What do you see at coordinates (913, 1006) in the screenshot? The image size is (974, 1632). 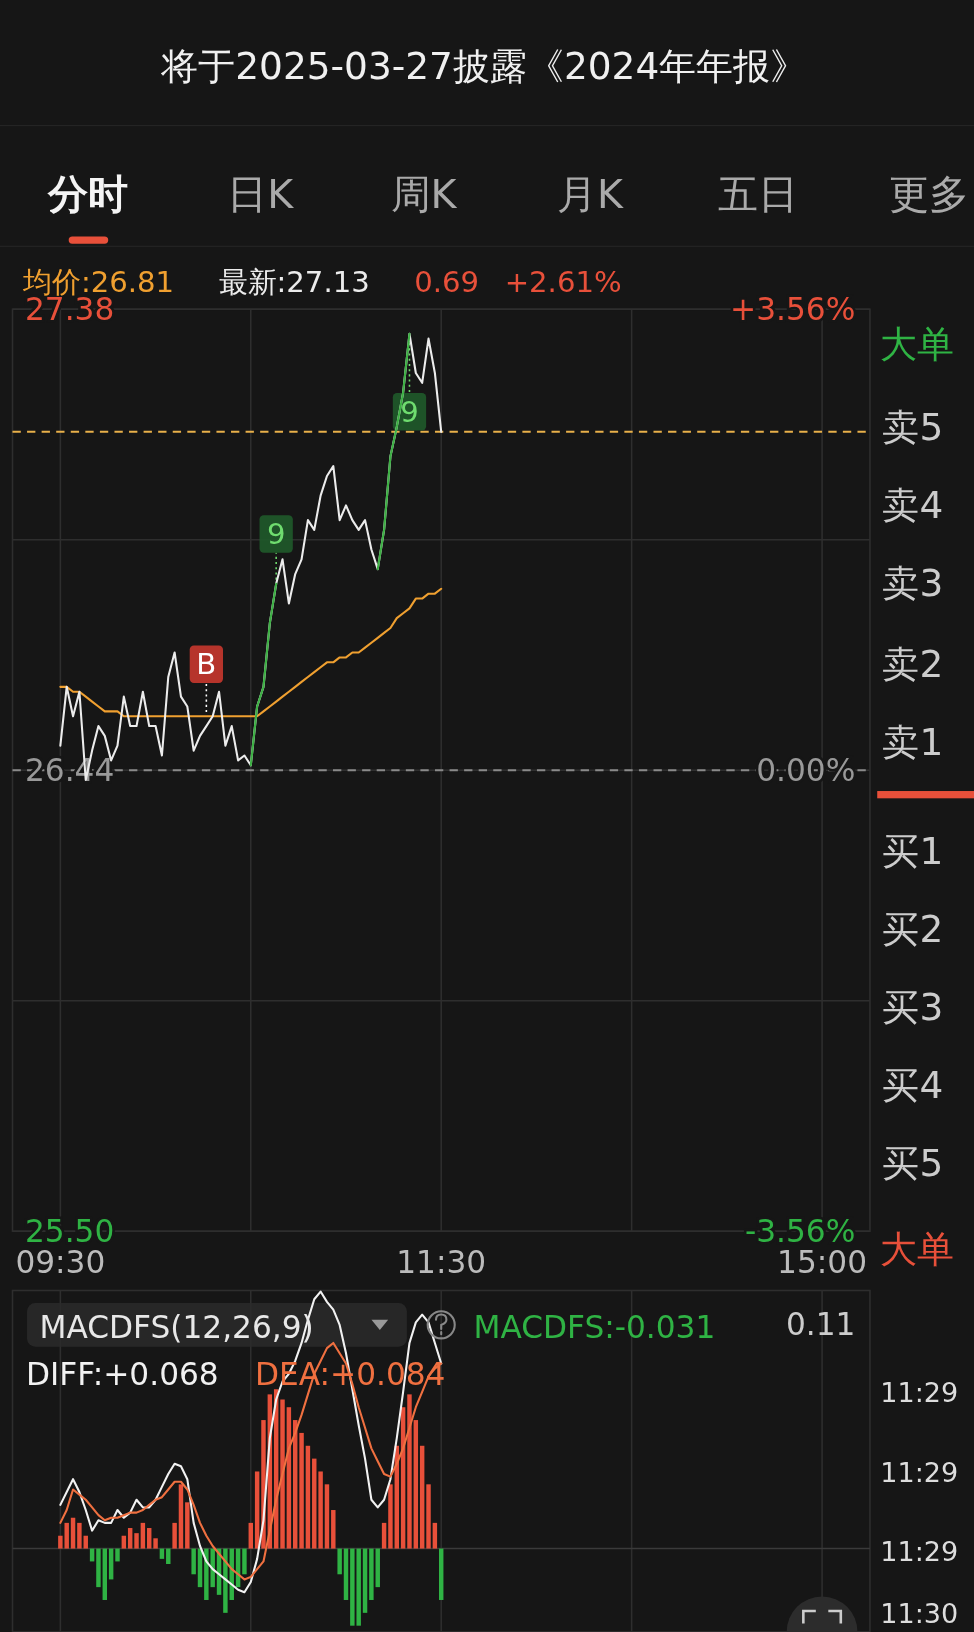 I see `text: 买3` at bounding box center [913, 1006].